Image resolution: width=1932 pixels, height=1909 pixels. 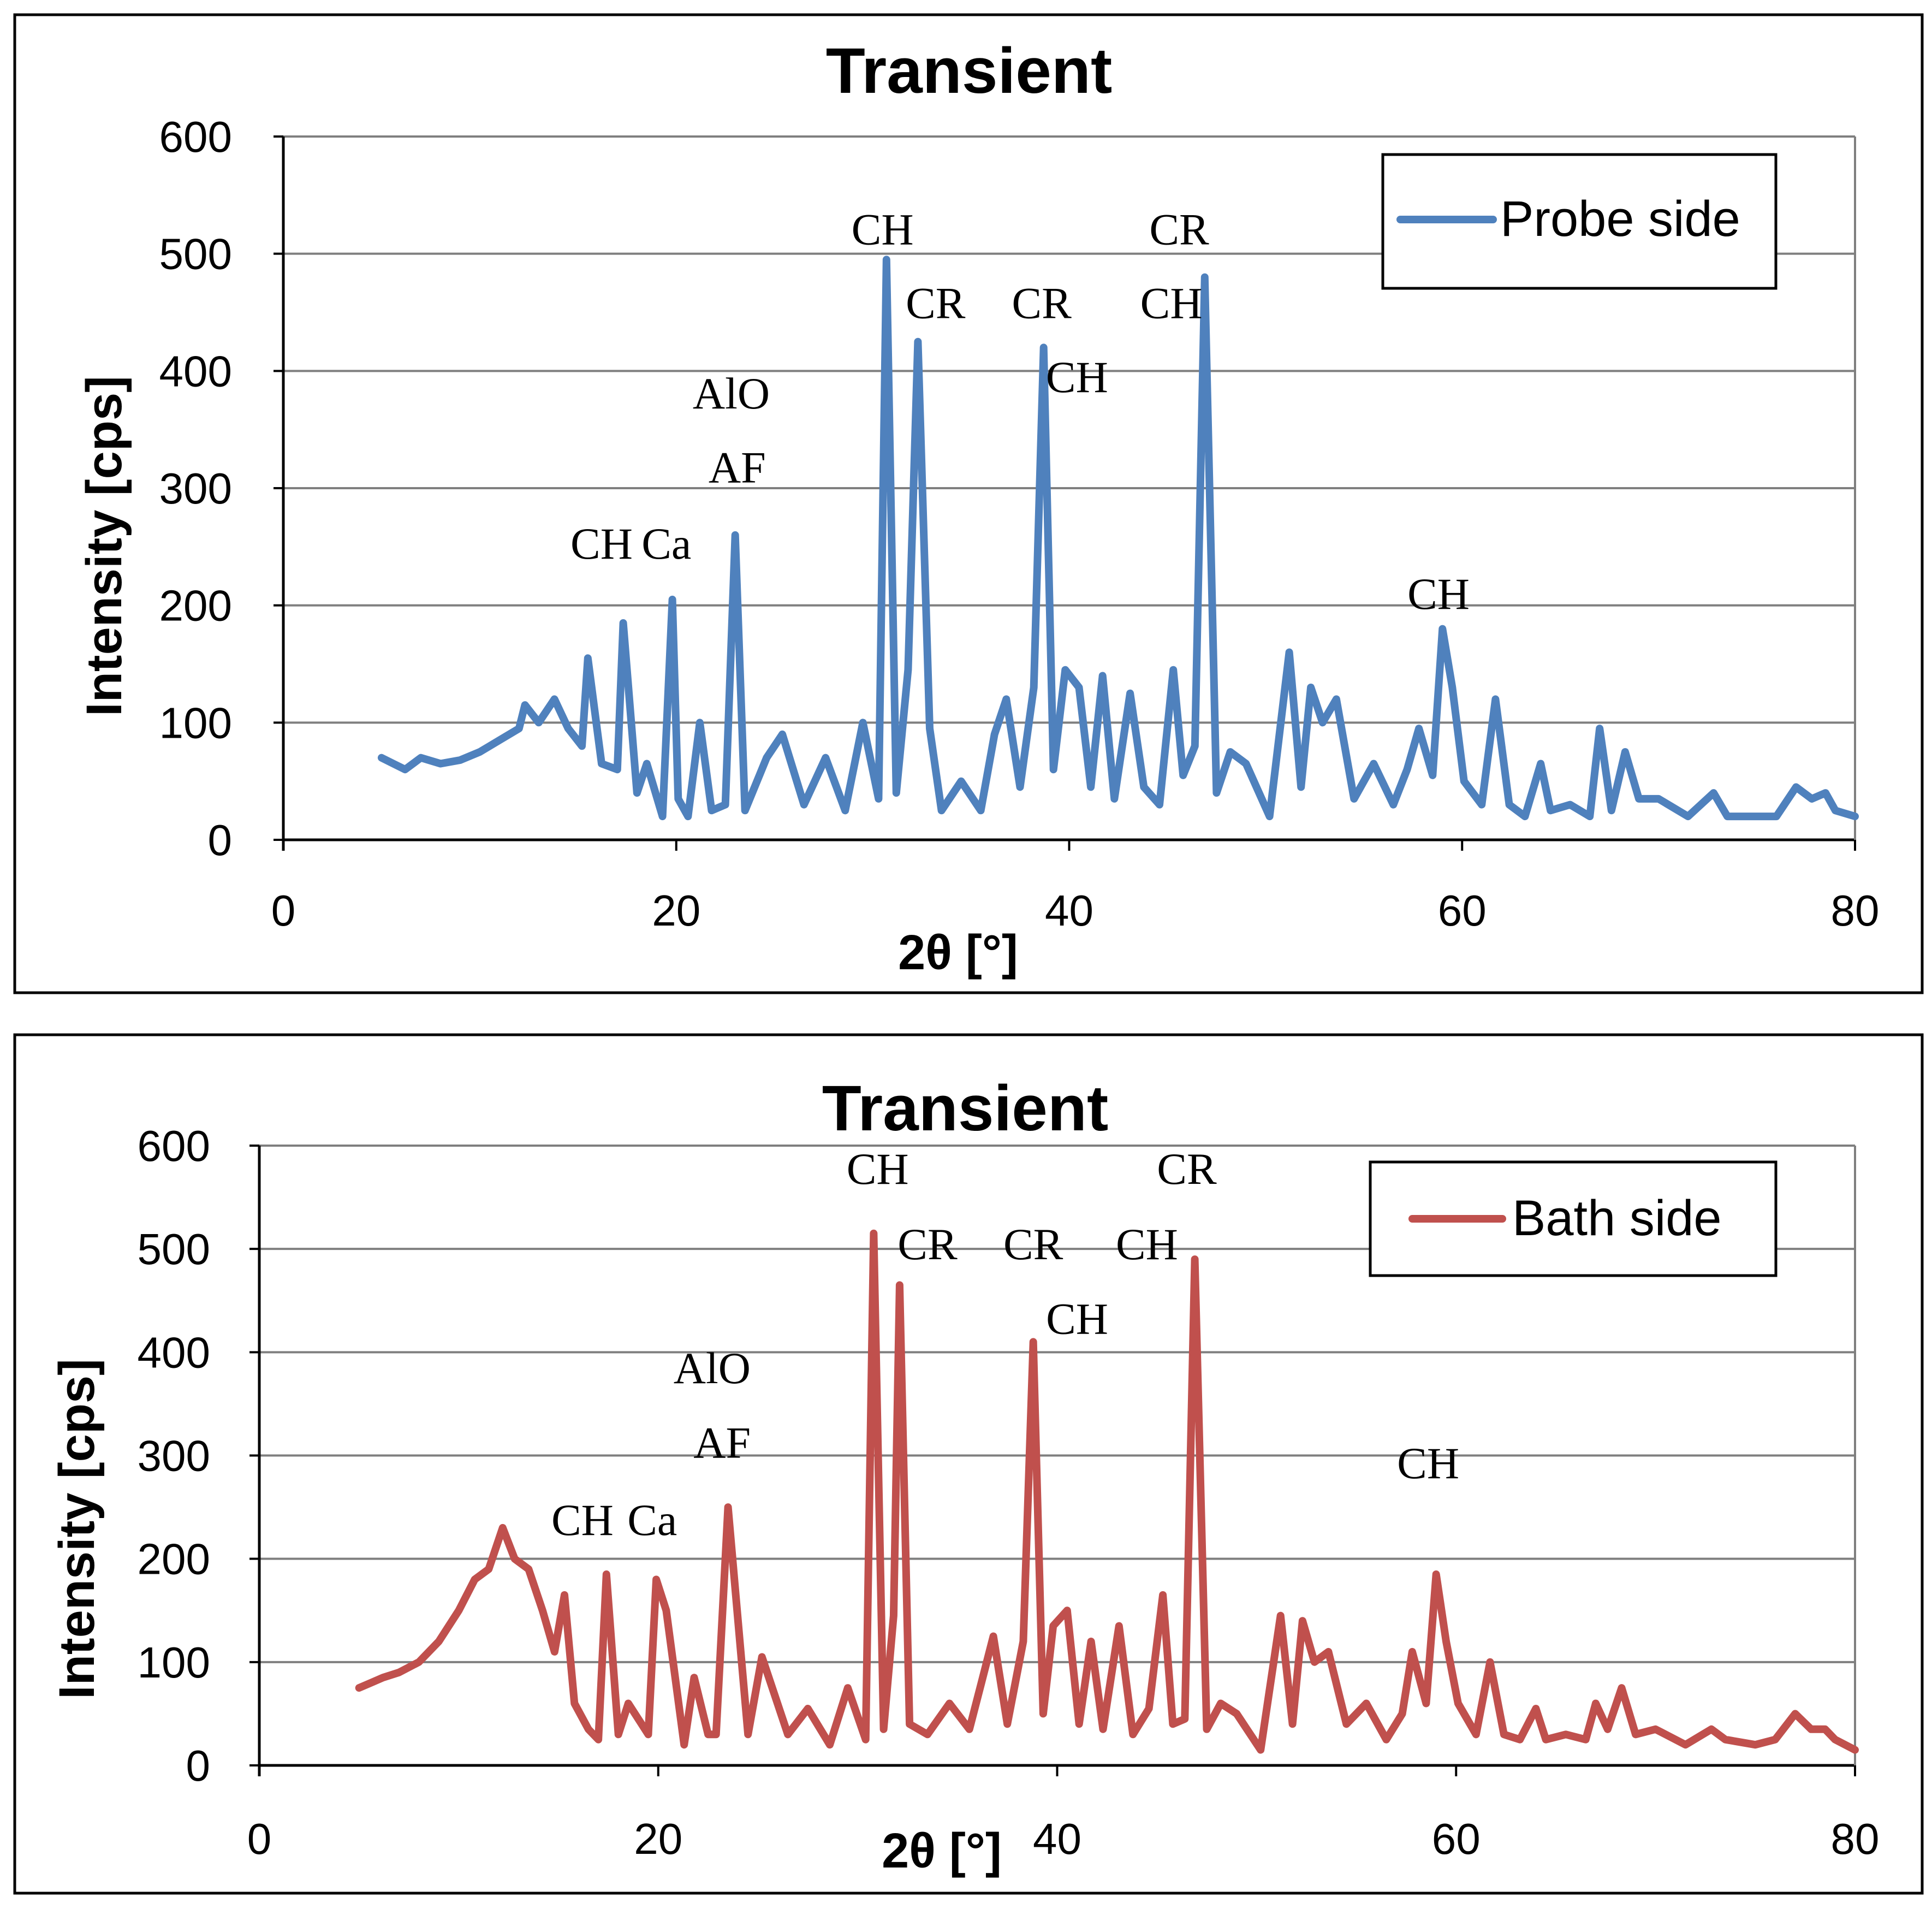 I want to click on legend-bath: Bath side, so click(x=1573, y=1218).